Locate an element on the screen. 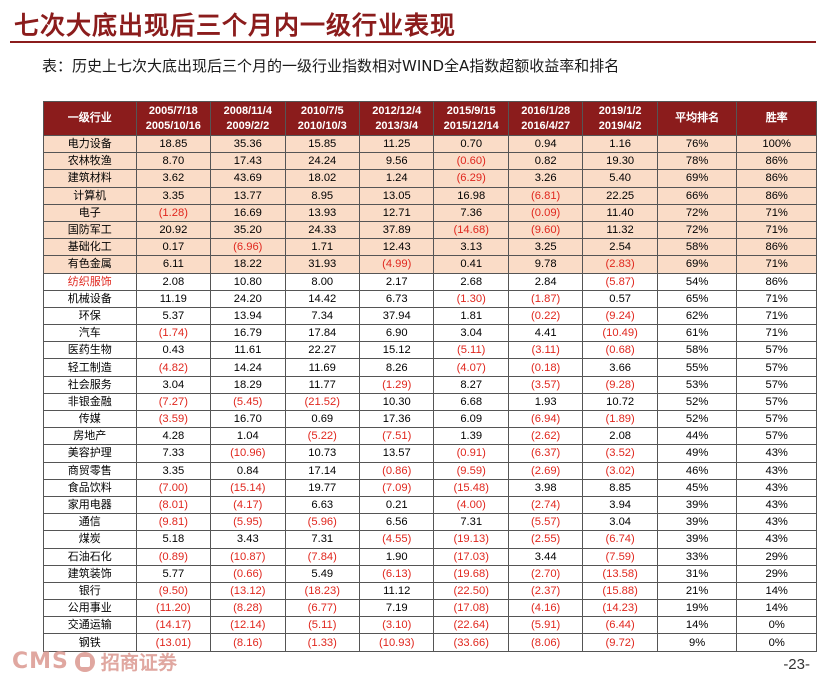 This screenshot has width=826, height=677. industry-name-cell: 社会服务 is located at coordinates (90, 384).